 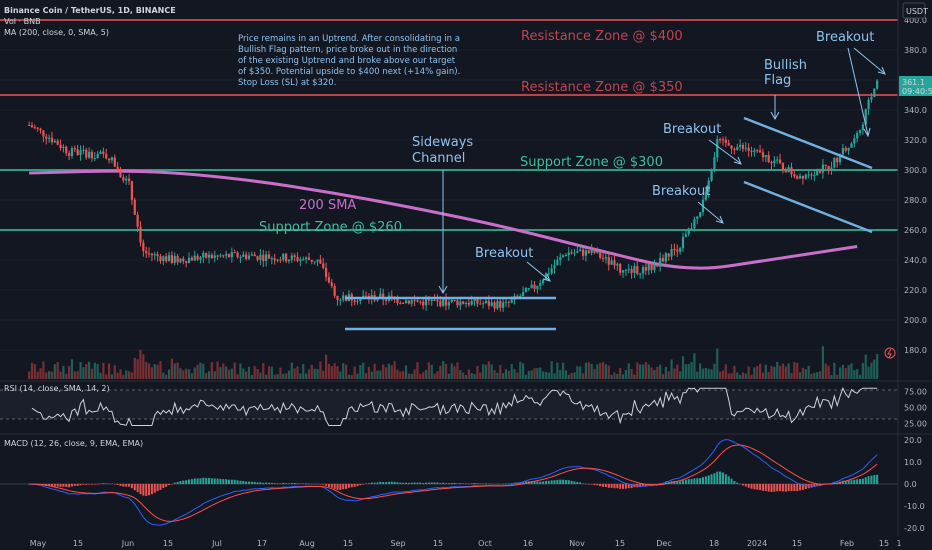 I want to click on price-tick-label: 320.0, so click(x=915, y=140).